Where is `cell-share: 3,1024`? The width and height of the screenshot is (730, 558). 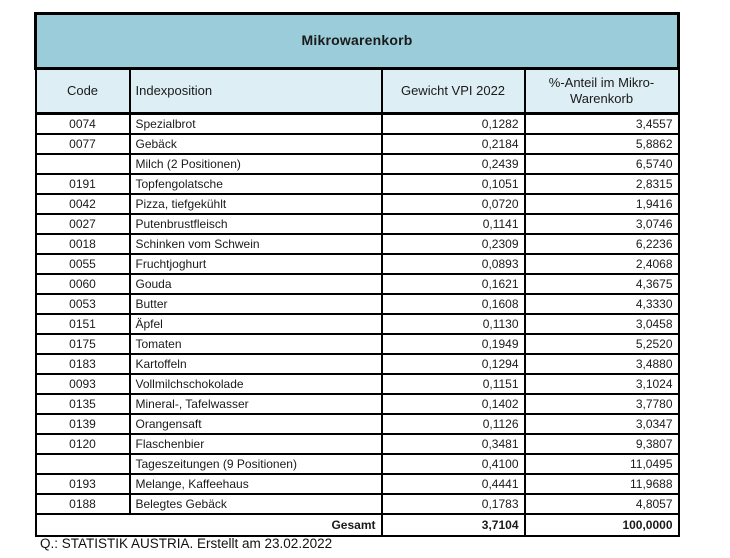
cell-share: 3,1024 is located at coordinates (601, 384).